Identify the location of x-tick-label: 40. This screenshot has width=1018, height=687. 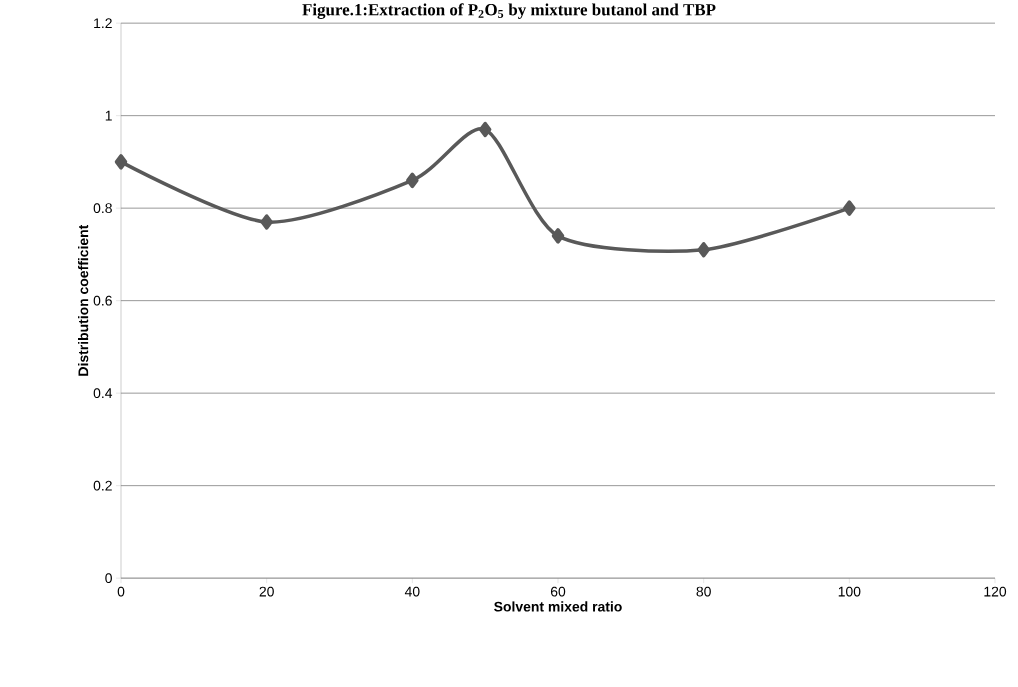
(412, 591).